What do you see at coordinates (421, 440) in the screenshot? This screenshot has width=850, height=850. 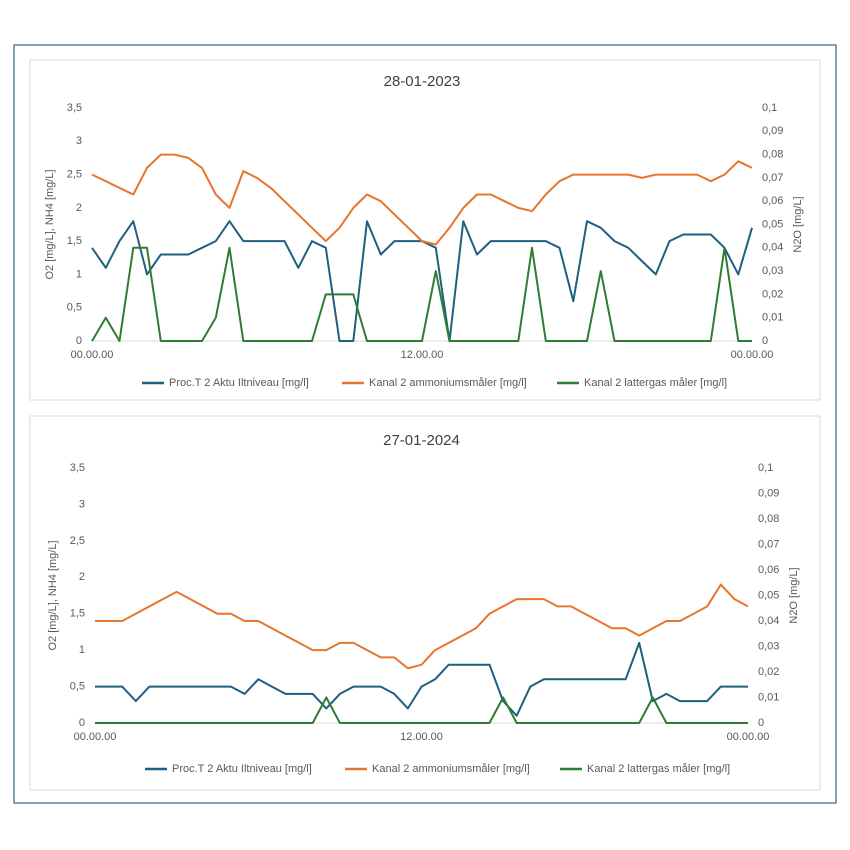 I see `chart-title: 27-01-2024` at bounding box center [421, 440].